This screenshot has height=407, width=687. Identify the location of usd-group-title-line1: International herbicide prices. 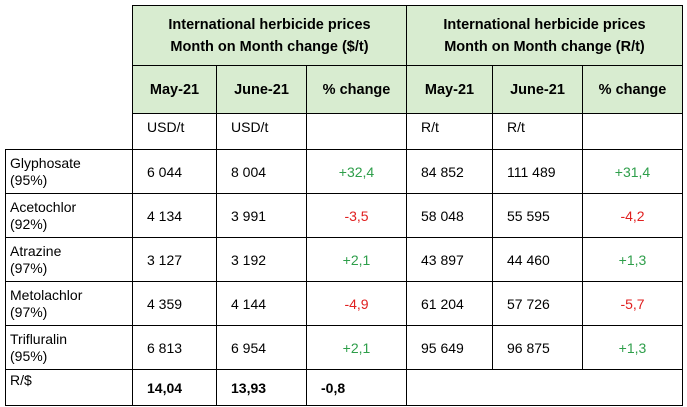
(269, 24).